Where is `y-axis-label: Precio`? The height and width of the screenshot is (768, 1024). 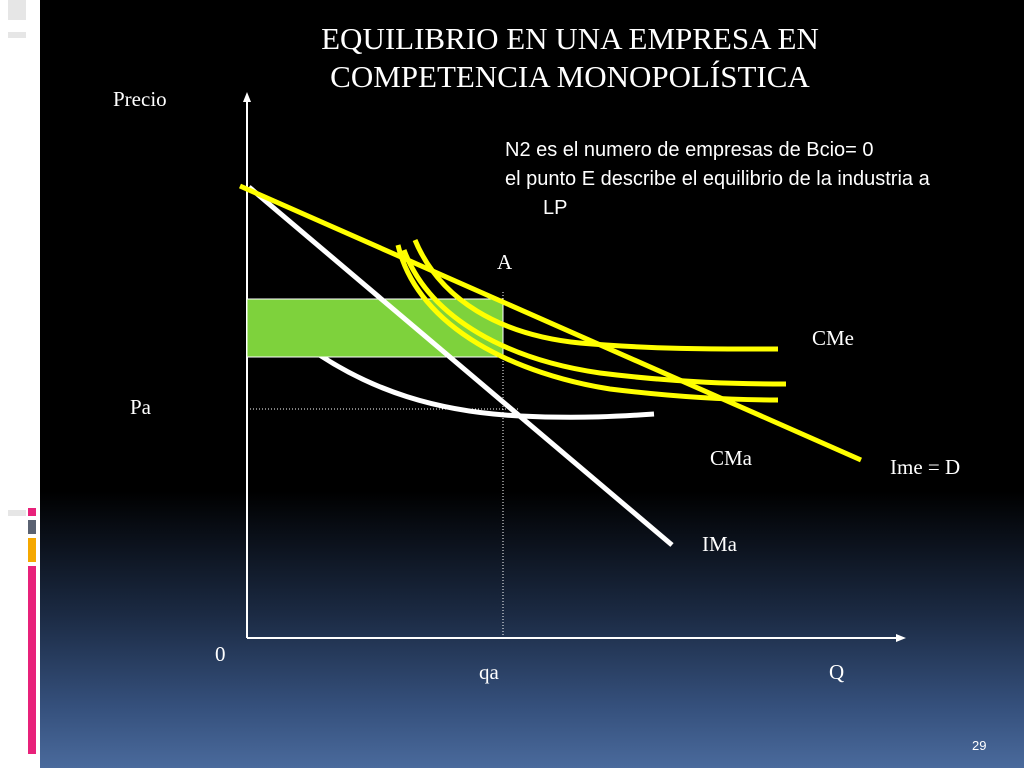 y-axis-label: Precio is located at coordinates (140, 99).